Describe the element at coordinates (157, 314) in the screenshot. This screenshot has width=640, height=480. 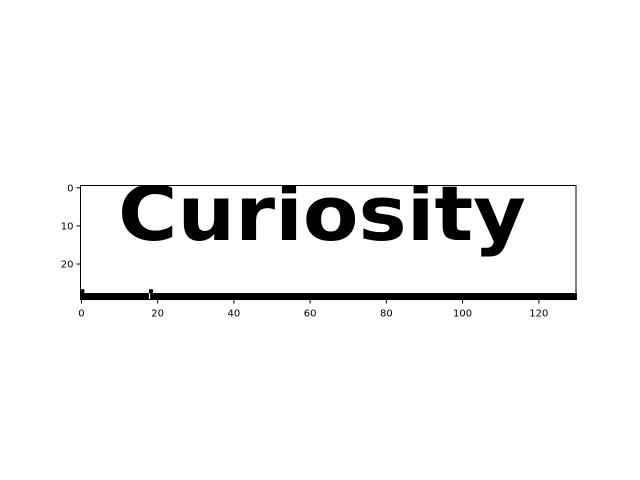
I see `x-tick-label: 20` at that location.